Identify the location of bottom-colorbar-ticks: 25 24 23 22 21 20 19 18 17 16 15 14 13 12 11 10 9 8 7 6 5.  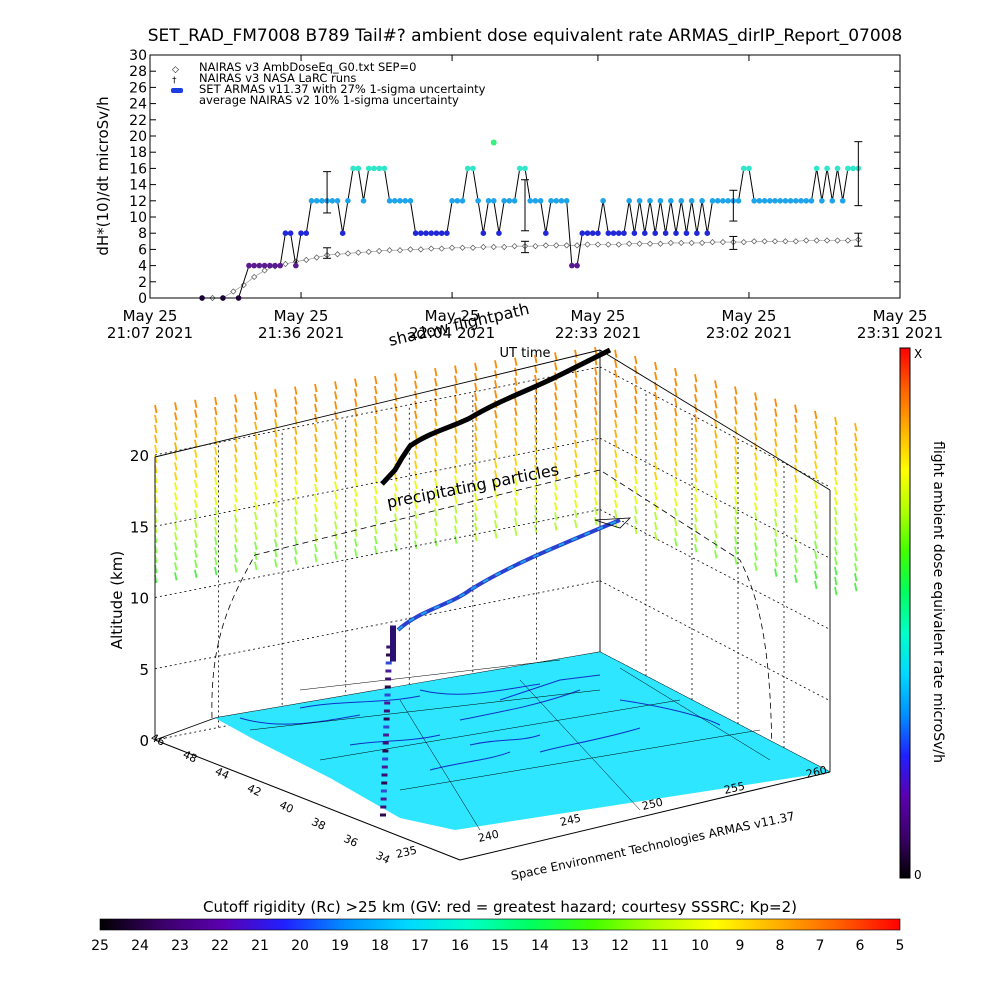
(497, 946).